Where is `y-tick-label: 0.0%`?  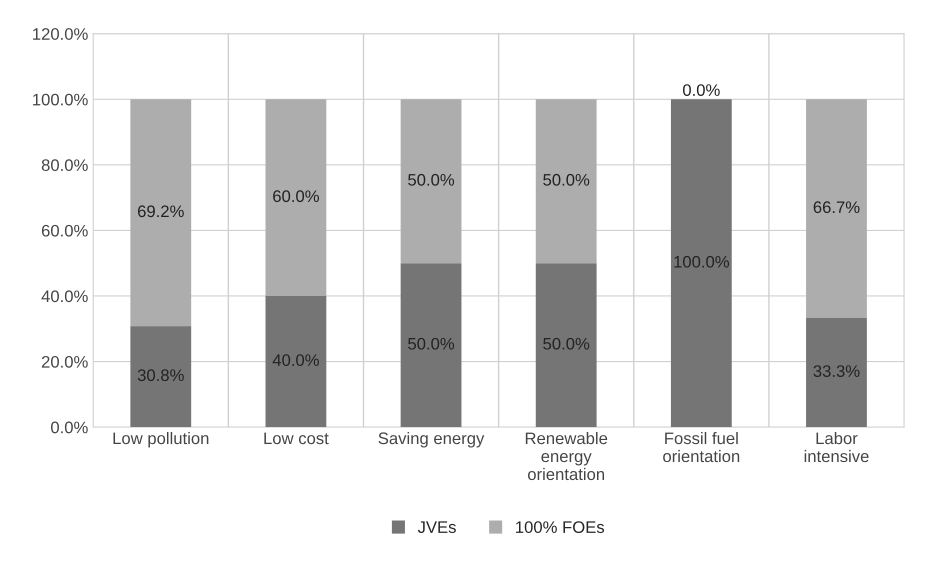 y-tick-label: 0.0% is located at coordinates (69, 428).